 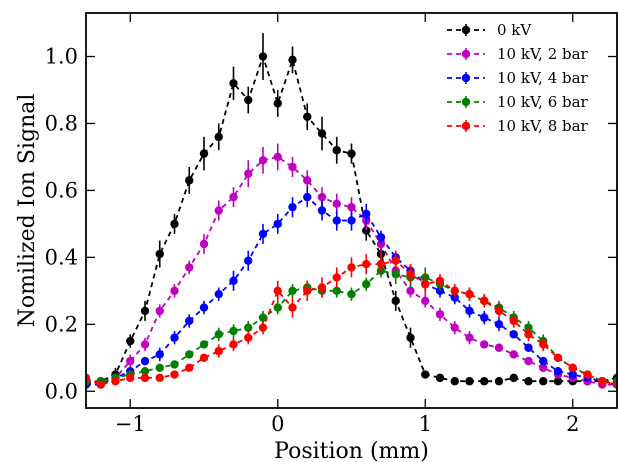 What do you see at coordinates (61, 391) in the screenshot?
I see `y-tick-label: 0.0` at bounding box center [61, 391].